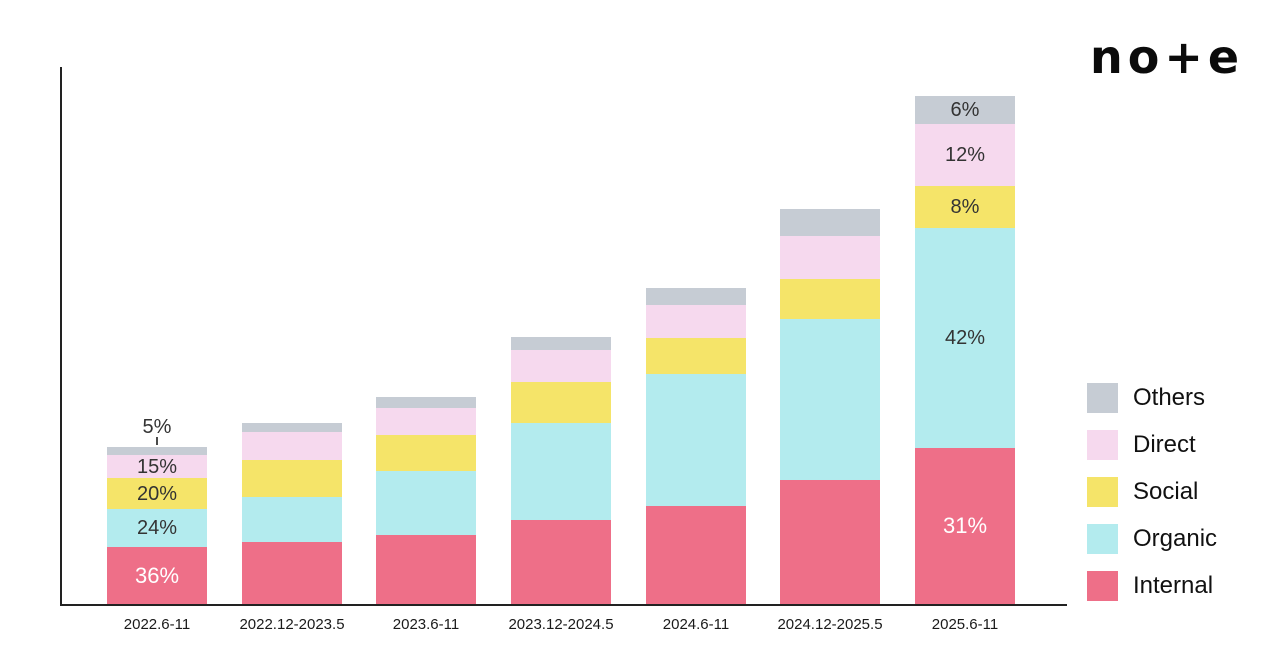 This screenshot has height=670, width=1280. What do you see at coordinates (292, 624) in the screenshot?
I see `x-tick-label: 2022.12-2023.5` at bounding box center [292, 624].